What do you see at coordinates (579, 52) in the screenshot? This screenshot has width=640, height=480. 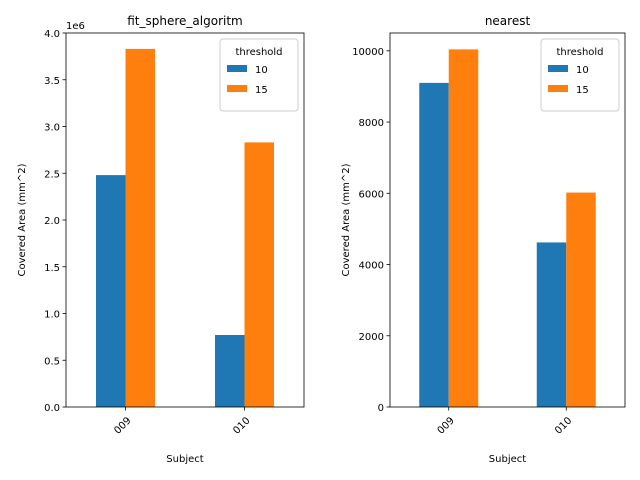 I see `chart1-legend-title: threshold` at bounding box center [579, 52].